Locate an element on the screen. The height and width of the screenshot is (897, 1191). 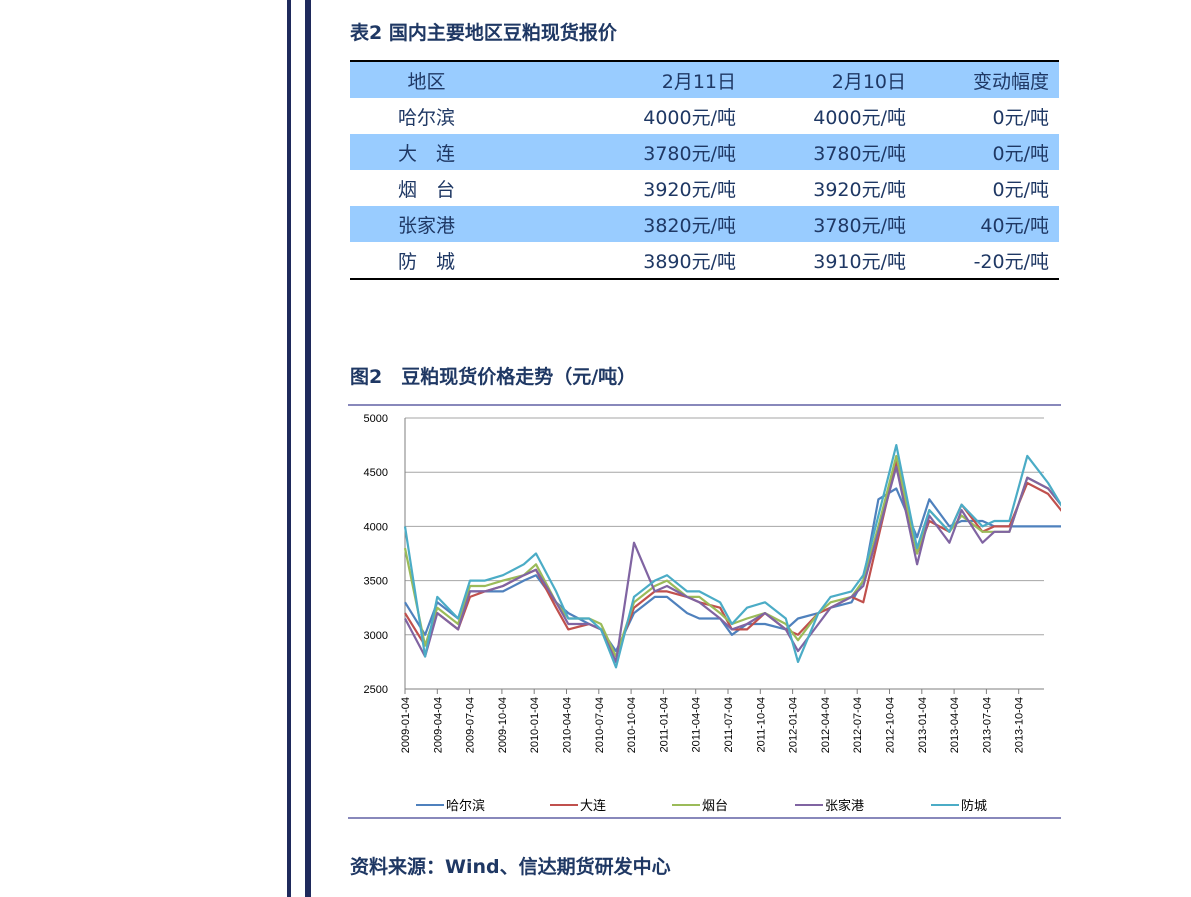
y-tick-label: 3500 is located at coordinates (376, 582).